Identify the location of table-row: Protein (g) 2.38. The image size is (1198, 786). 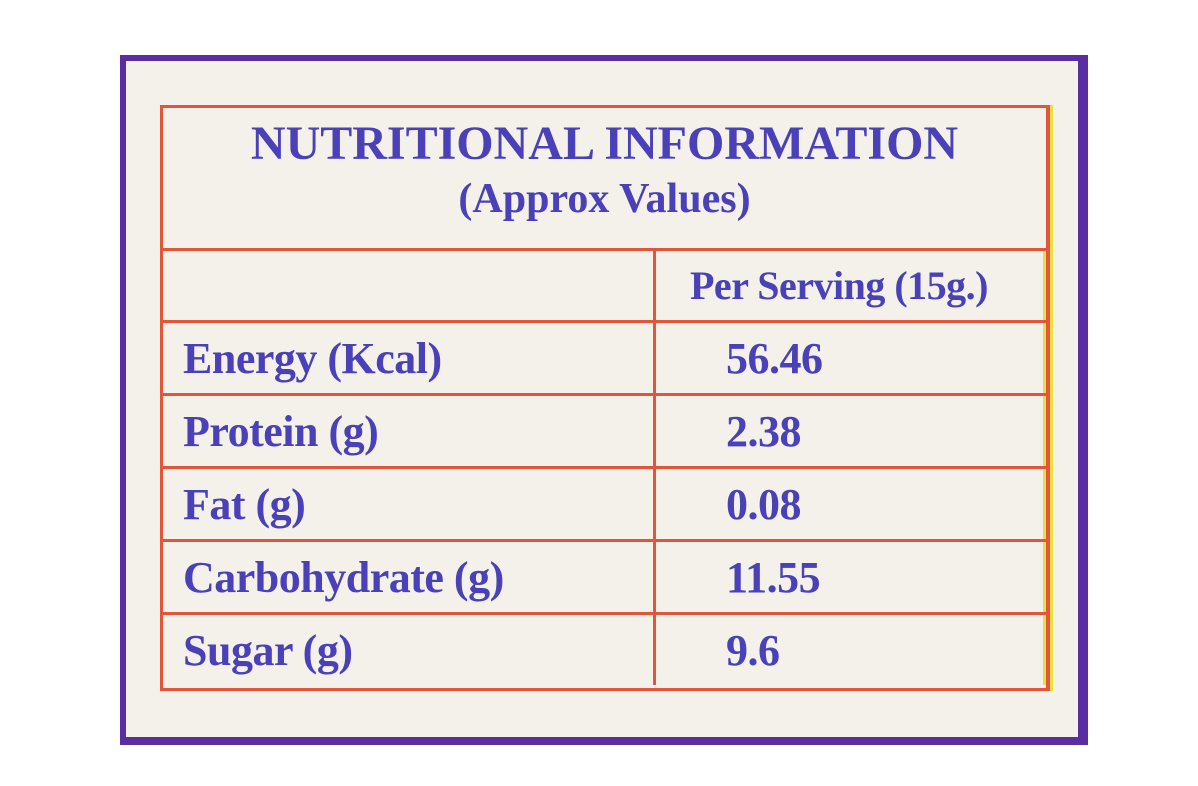
(604, 429).